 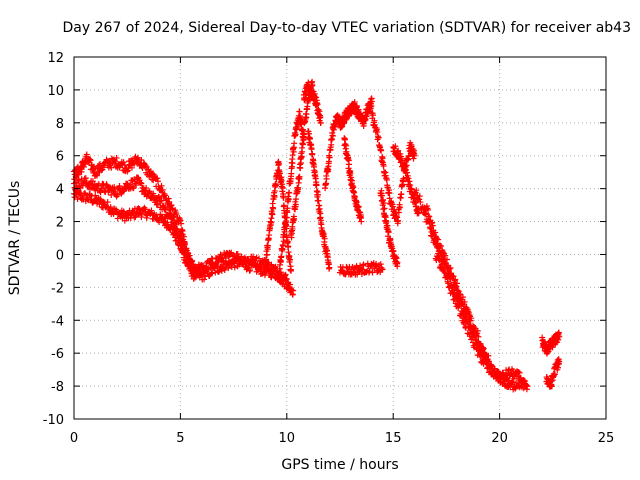 What do you see at coordinates (57, 354) in the screenshot?
I see `y-tick-label: -6` at bounding box center [57, 354].